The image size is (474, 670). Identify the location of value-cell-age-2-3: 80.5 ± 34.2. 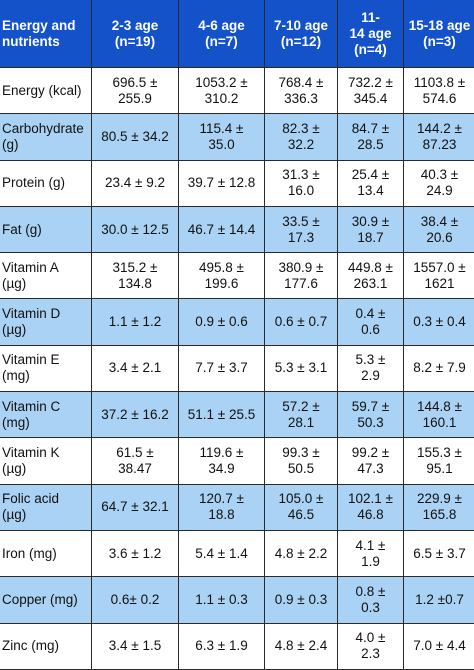
(135, 137).